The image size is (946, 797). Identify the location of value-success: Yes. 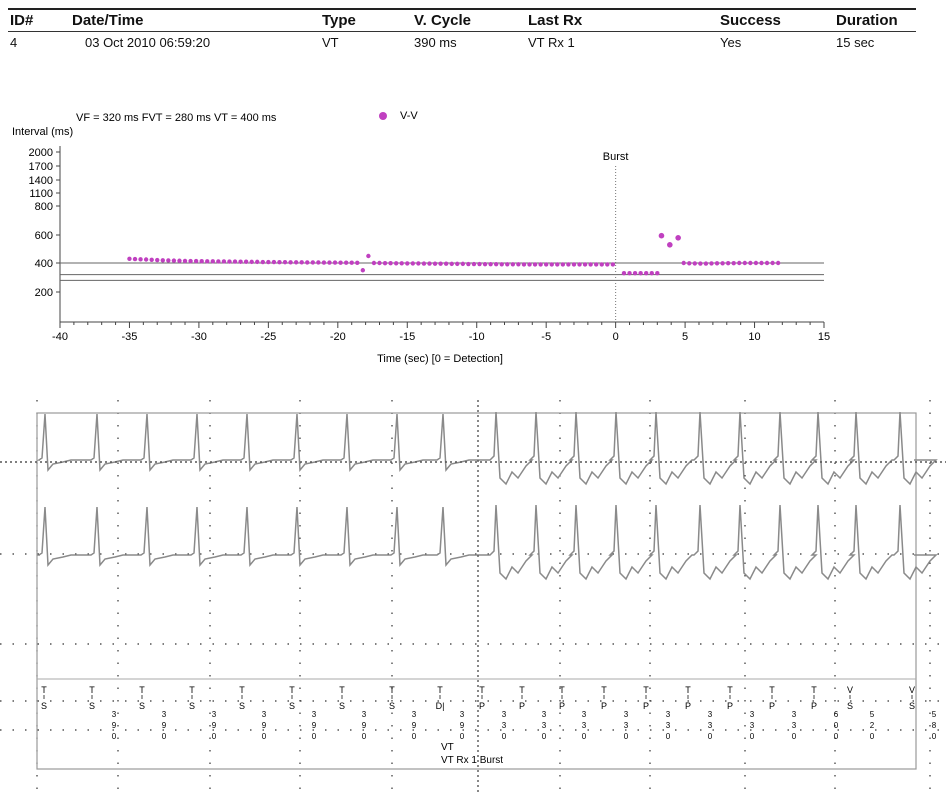
(731, 42).